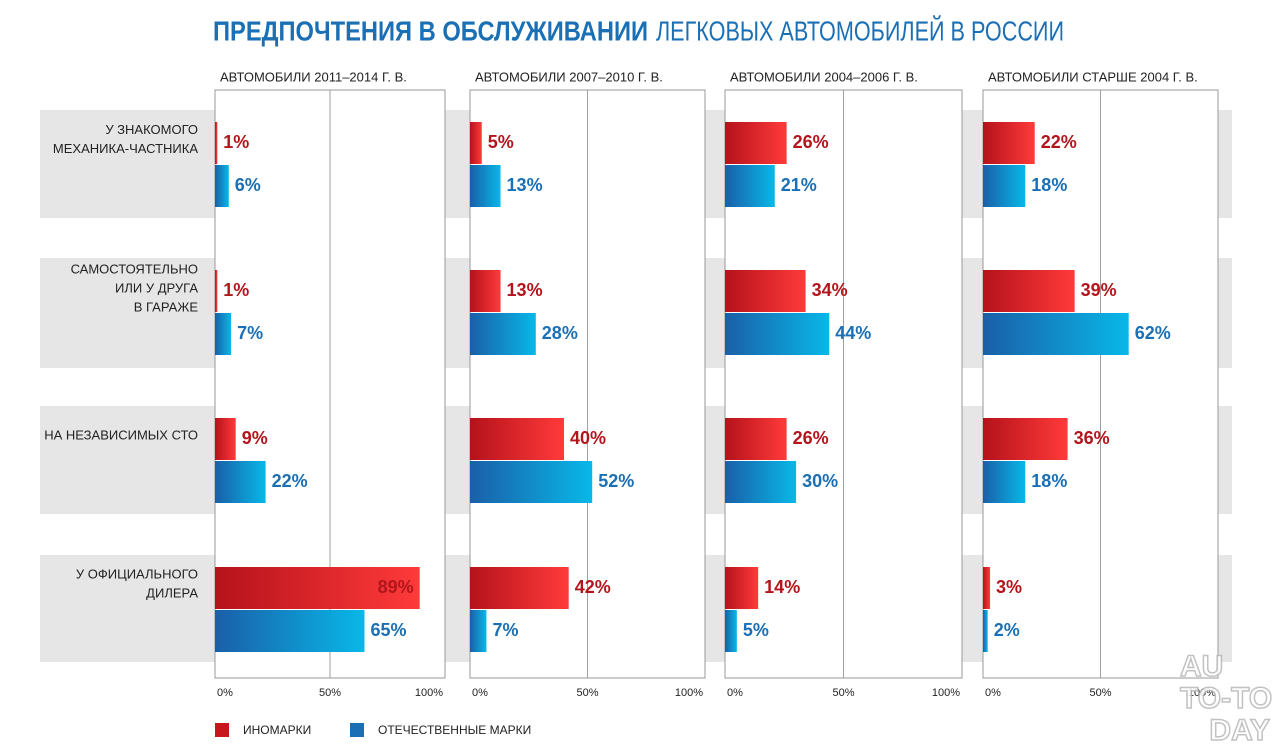 This screenshot has width=1280, height=753. Describe the element at coordinates (853, 333) in the screenshot. I see `value-label: 44%` at that location.